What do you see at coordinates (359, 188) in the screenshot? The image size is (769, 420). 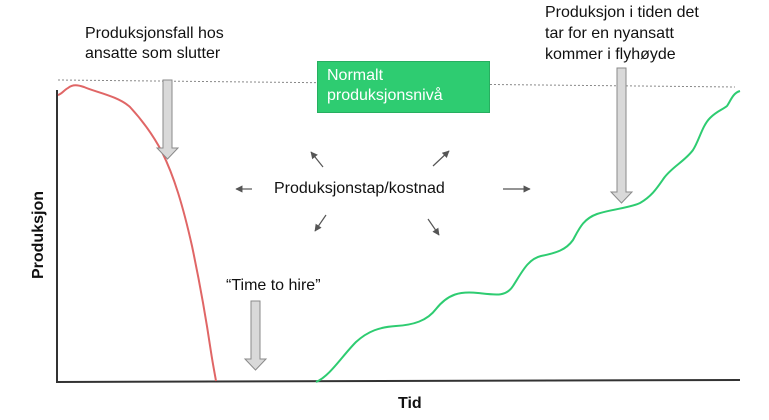 I see `loss-label: Produksjonstap/kostnad` at bounding box center [359, 188].